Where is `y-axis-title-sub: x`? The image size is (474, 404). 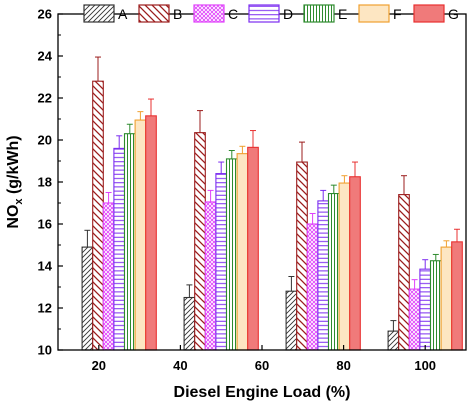
y-axis-title-sub: x is located at coordinates (19, 201).